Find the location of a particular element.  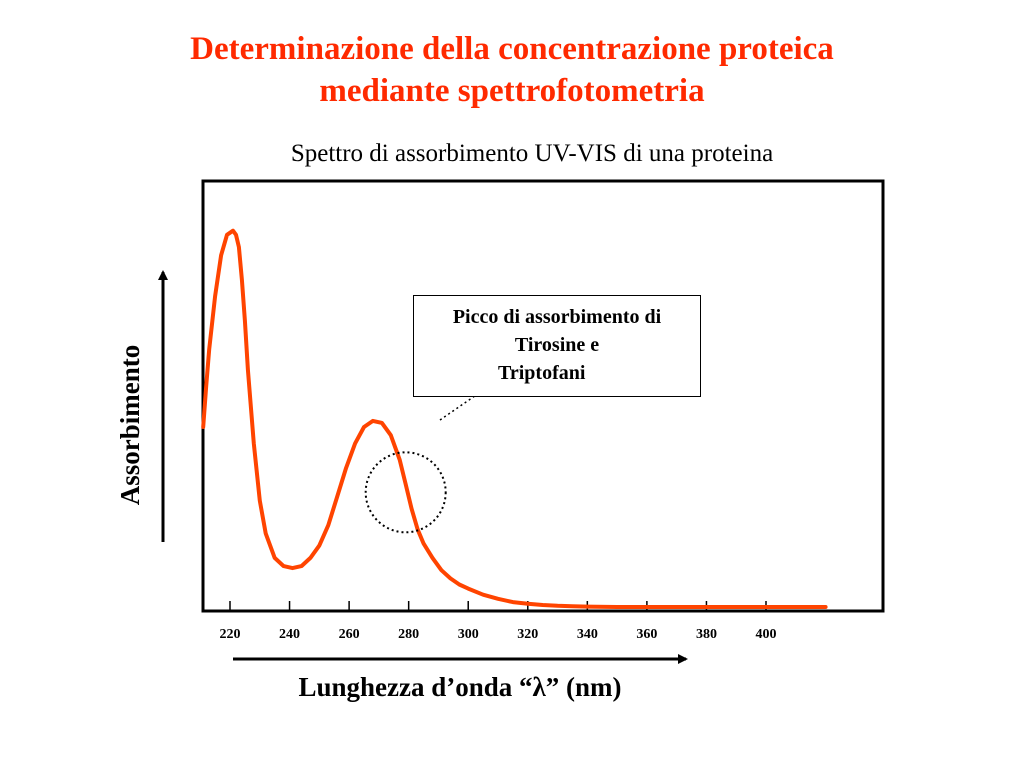

x-tick-label: 280 is located at coordinates (408, 634).